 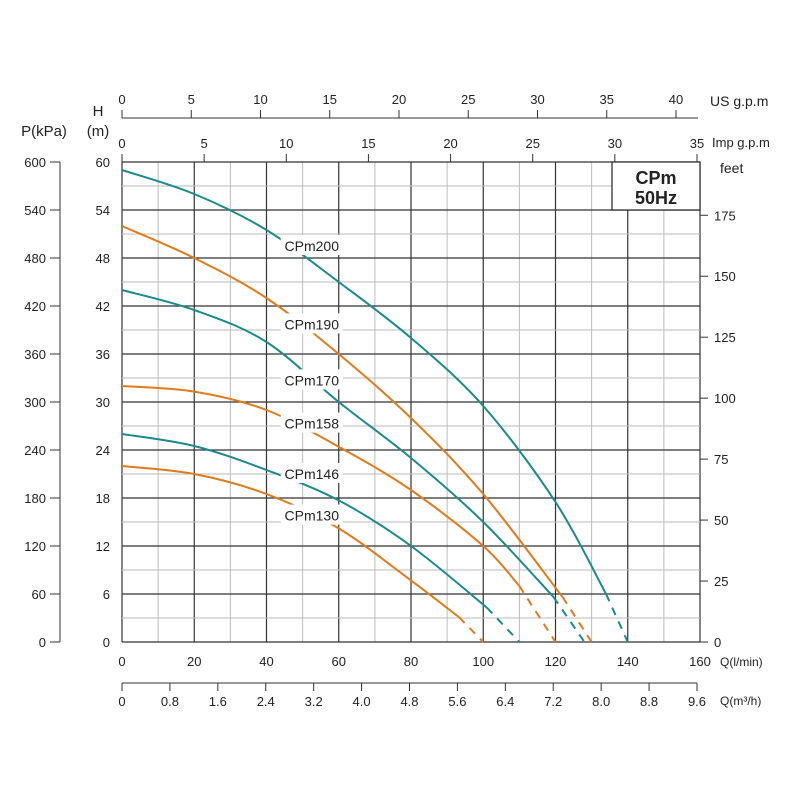 I want to click on curve-label: CPm170, so click(x=312, y=380).